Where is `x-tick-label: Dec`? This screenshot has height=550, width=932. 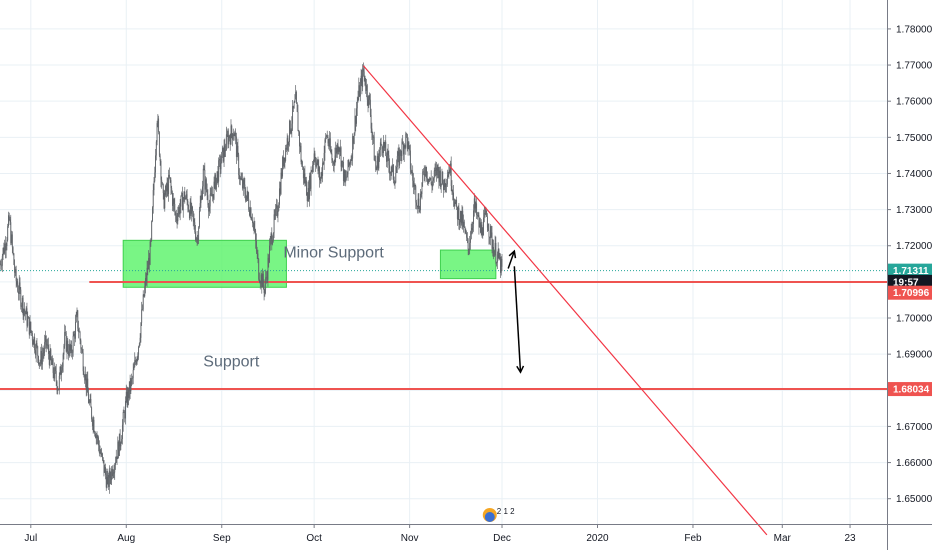
x-tick-label: Dec is located at coordinates (502, 538).